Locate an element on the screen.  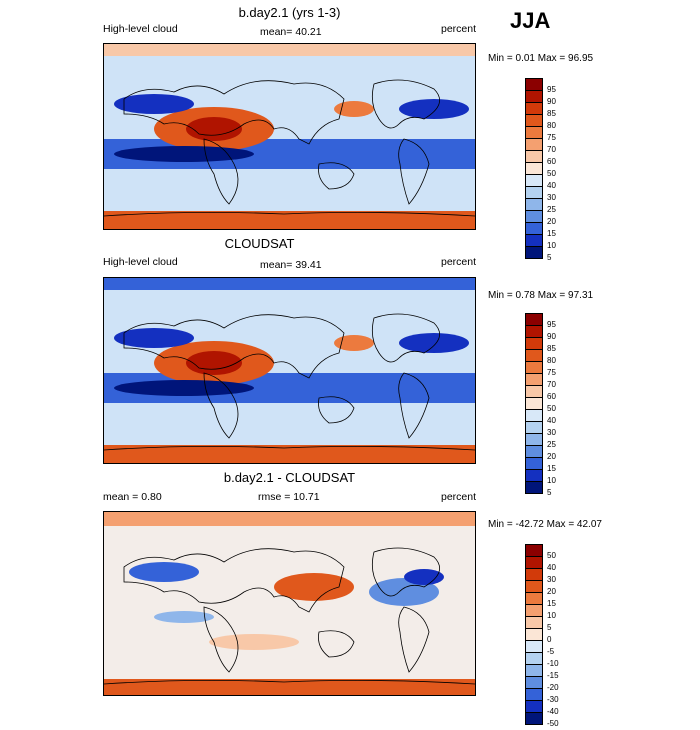
panel-2-minmax: Min = 0.78 Max = 97.31 is located at coordinates (541, 295).